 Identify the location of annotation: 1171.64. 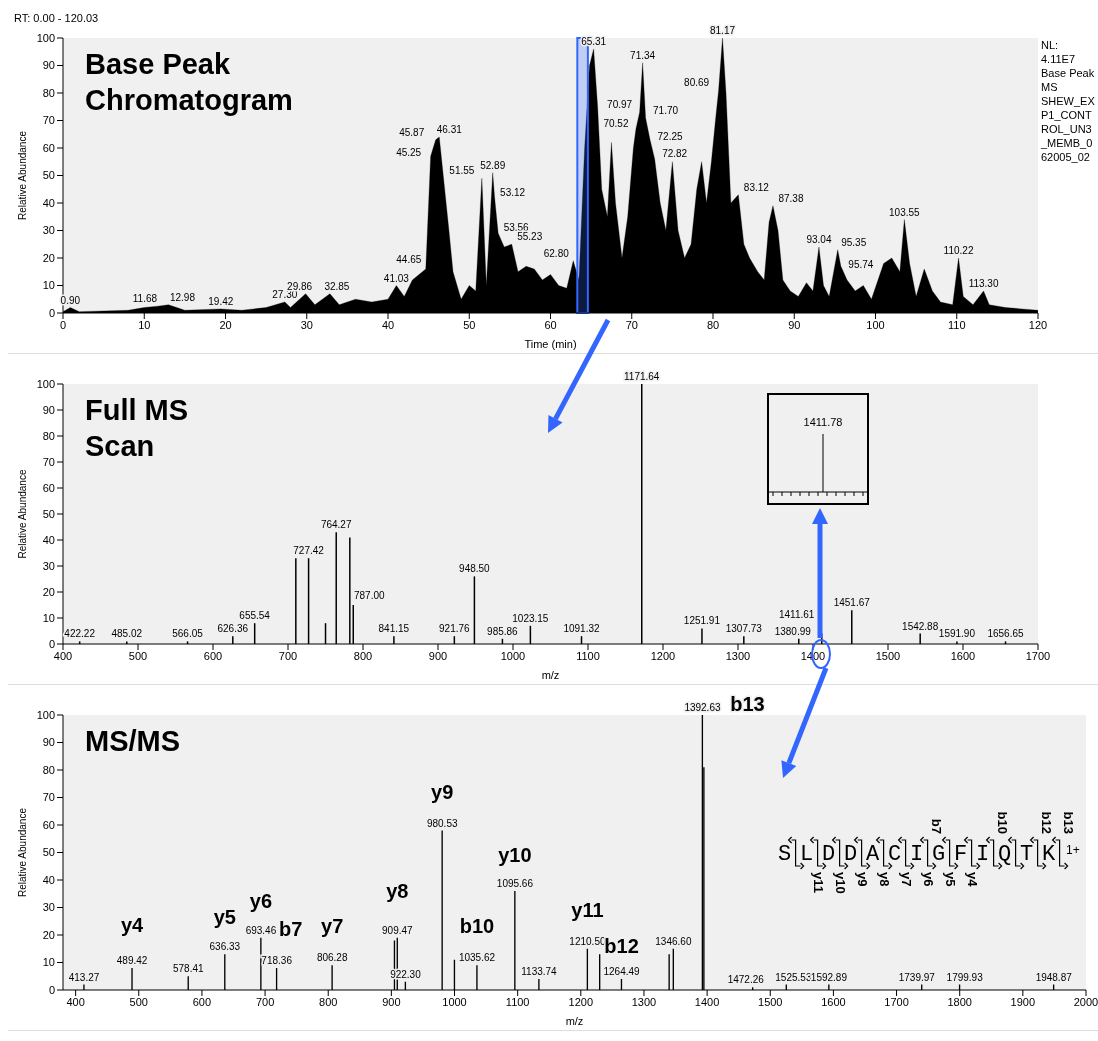
(642, 376).